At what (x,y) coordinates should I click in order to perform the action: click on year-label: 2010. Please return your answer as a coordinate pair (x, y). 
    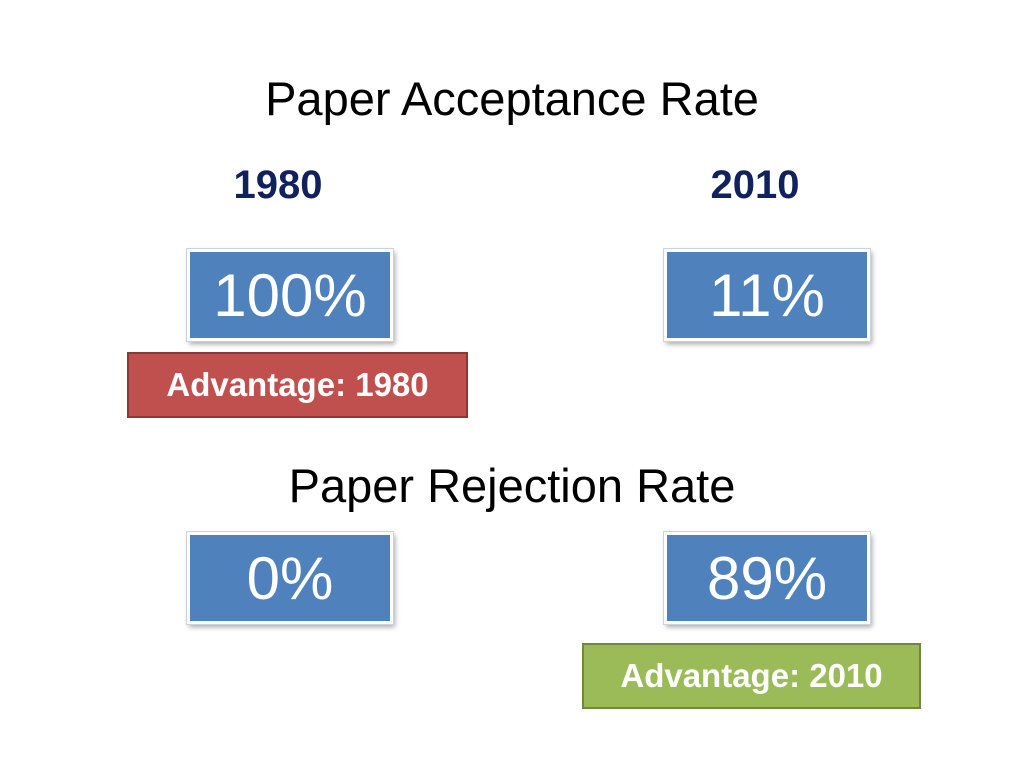
    Looking at the image, I should click on (755, 184).